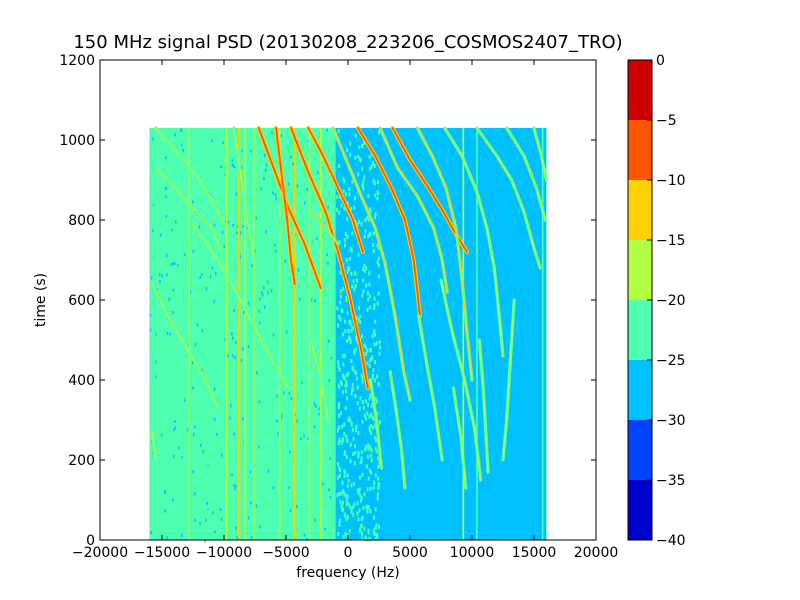 The width and height of the screenshot is (800, 600). What do you see at coordinates (100, 553) in the screenshot?
I see `x-tick-label: −20000` at bounding box center [100, 553].